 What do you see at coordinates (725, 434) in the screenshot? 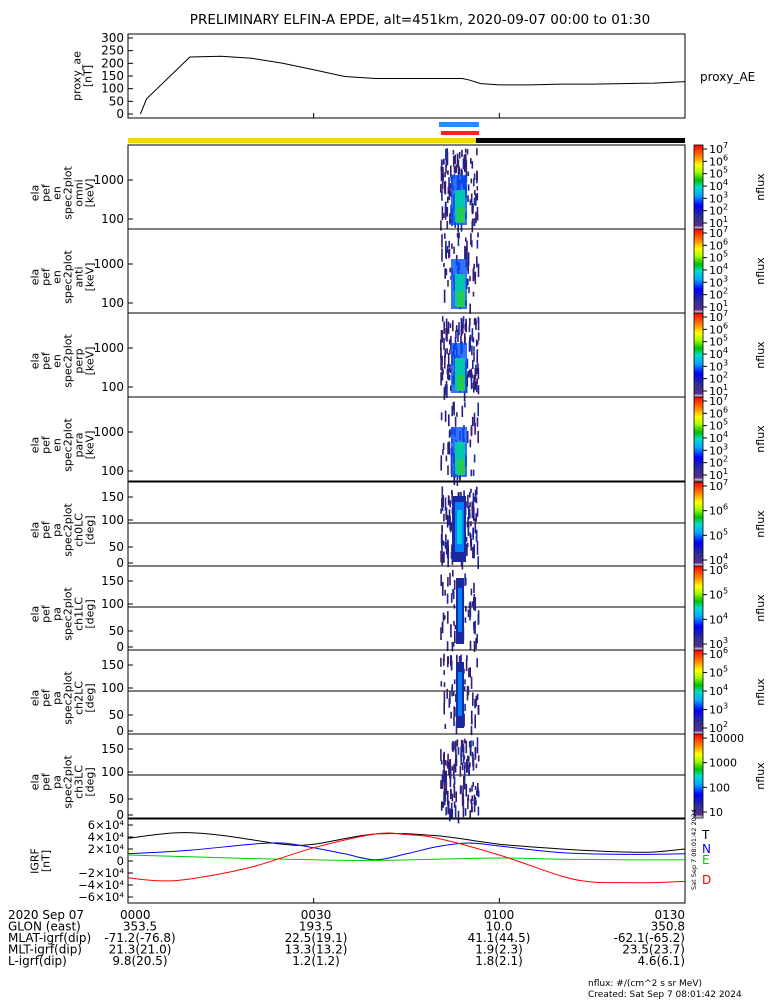
I see `colorbar-tick-exponent: 4` at bounding box center [725, 434].